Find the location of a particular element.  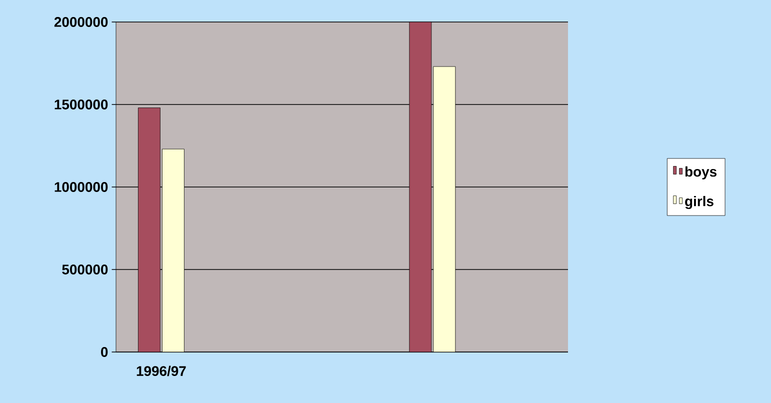

legend-label: girls is located at coordinates (699, 203).